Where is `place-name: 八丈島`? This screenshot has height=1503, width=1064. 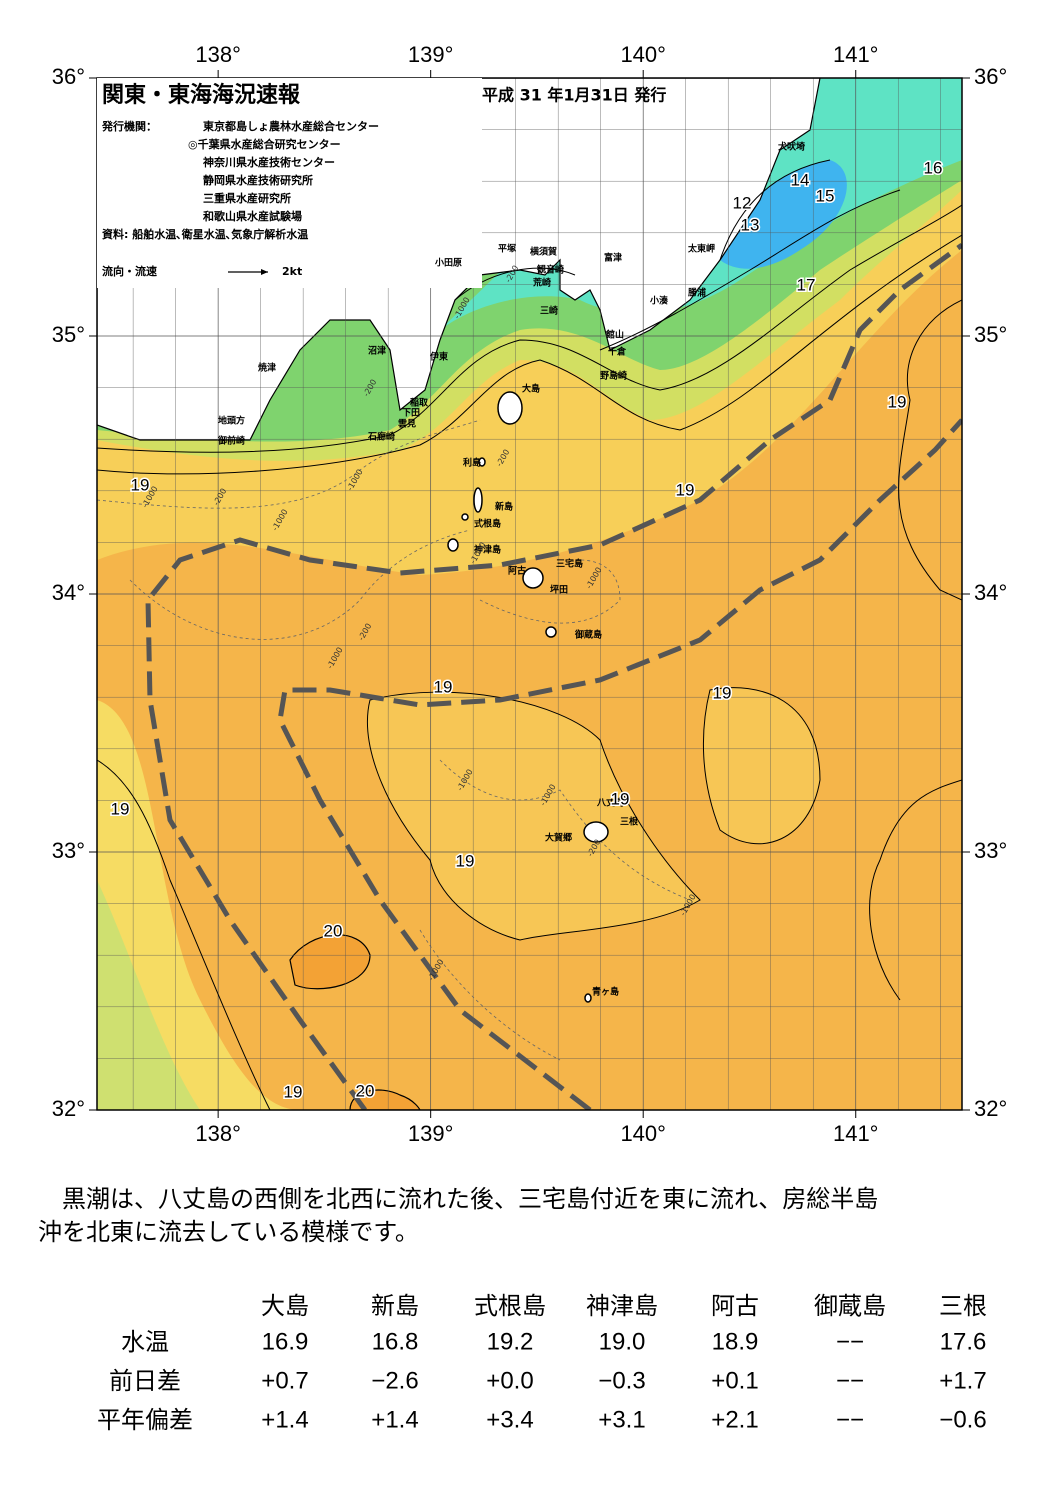 place-name: 八丈島 is located at coordinates (610, 803).